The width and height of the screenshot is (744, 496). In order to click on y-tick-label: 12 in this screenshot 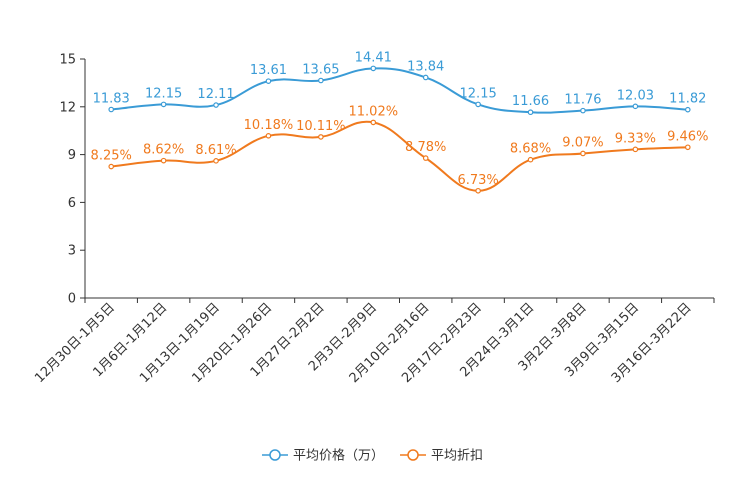, I will do `click(67, 107)`.